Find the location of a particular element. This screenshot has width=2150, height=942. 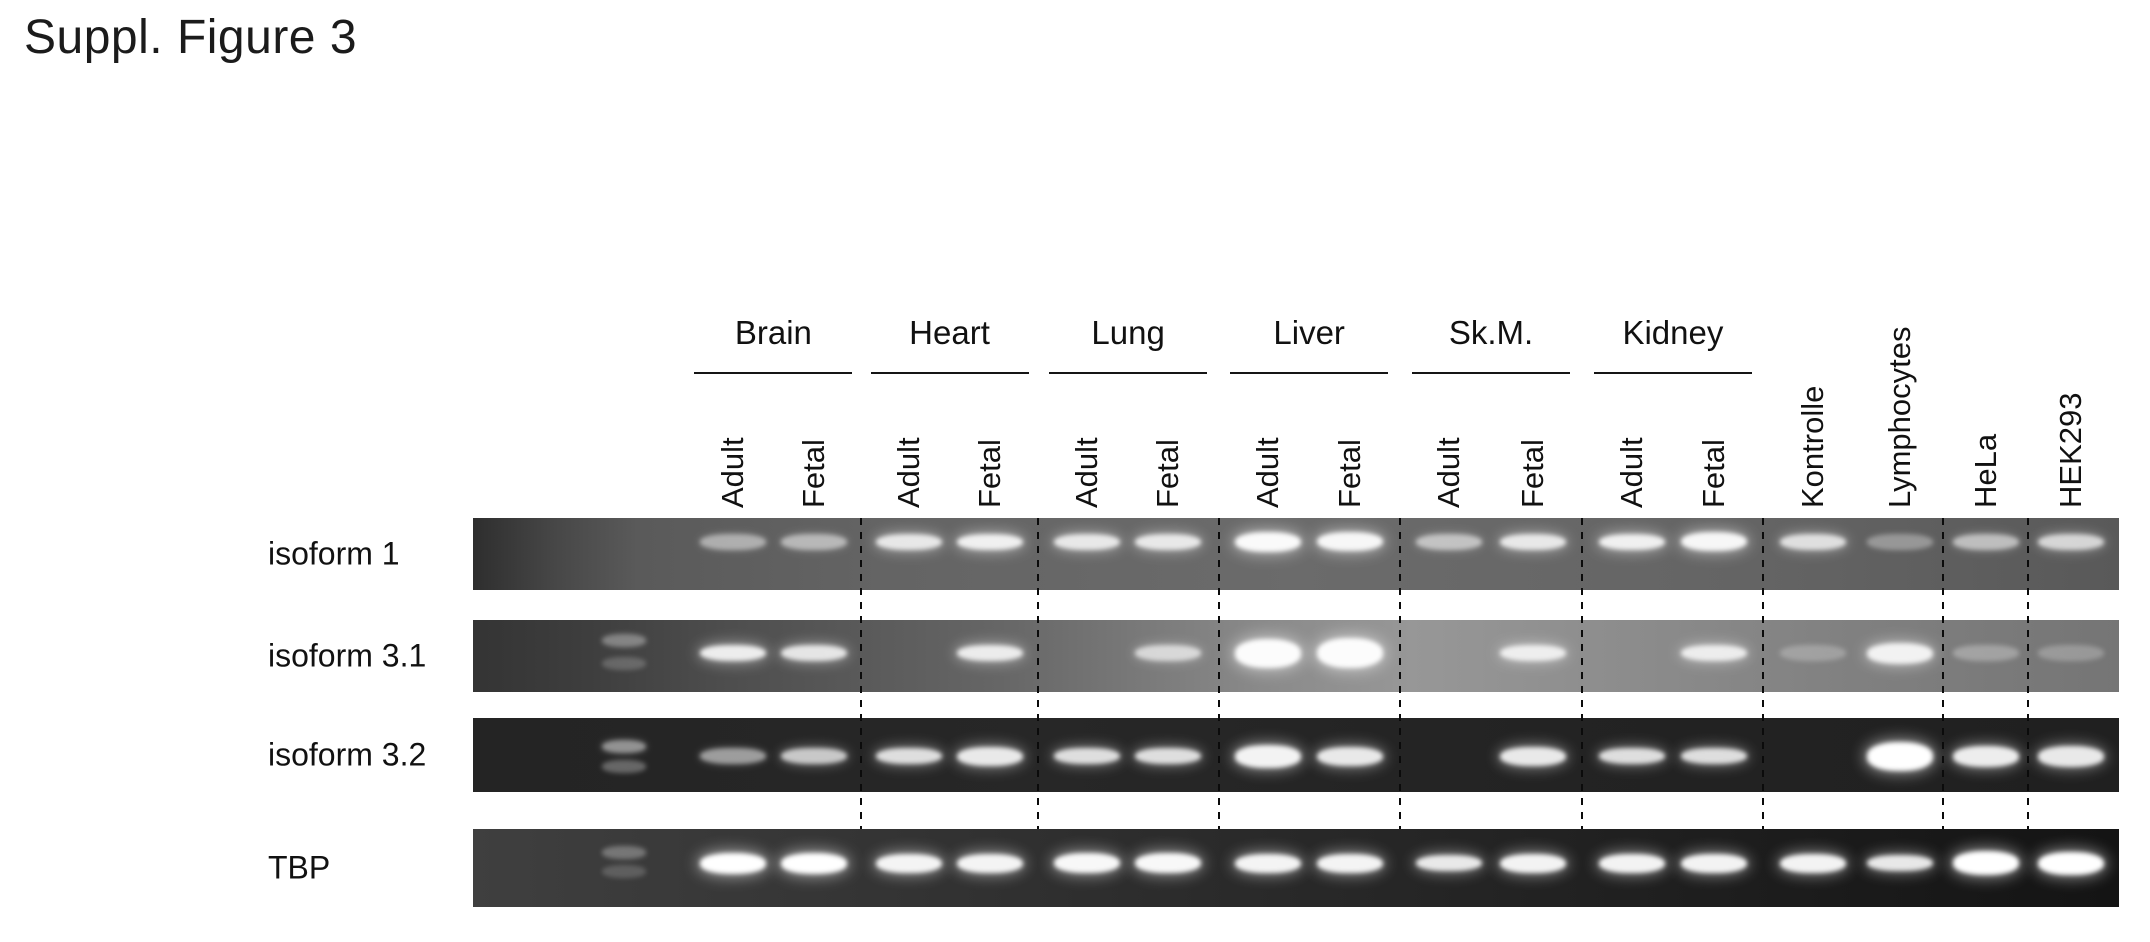

lane-label: Lymphocytes is located at coordinates (1900, 417).